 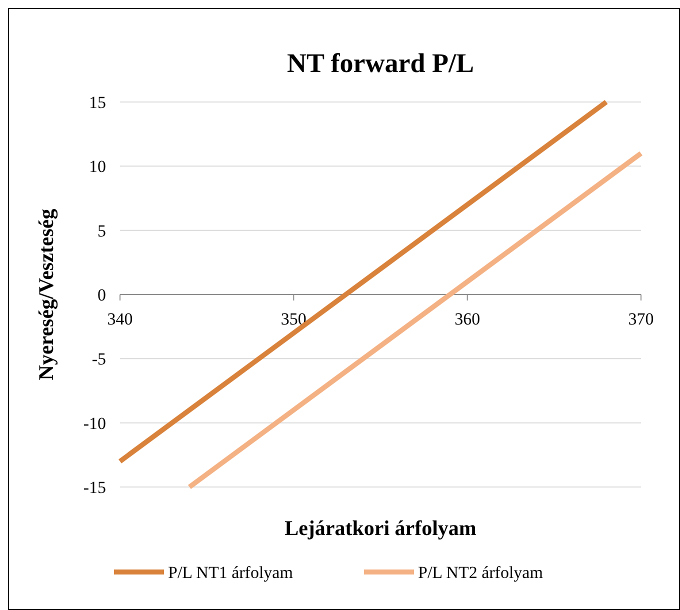 I want to click on x-tick-label: 370, so click(x=641, y=319).